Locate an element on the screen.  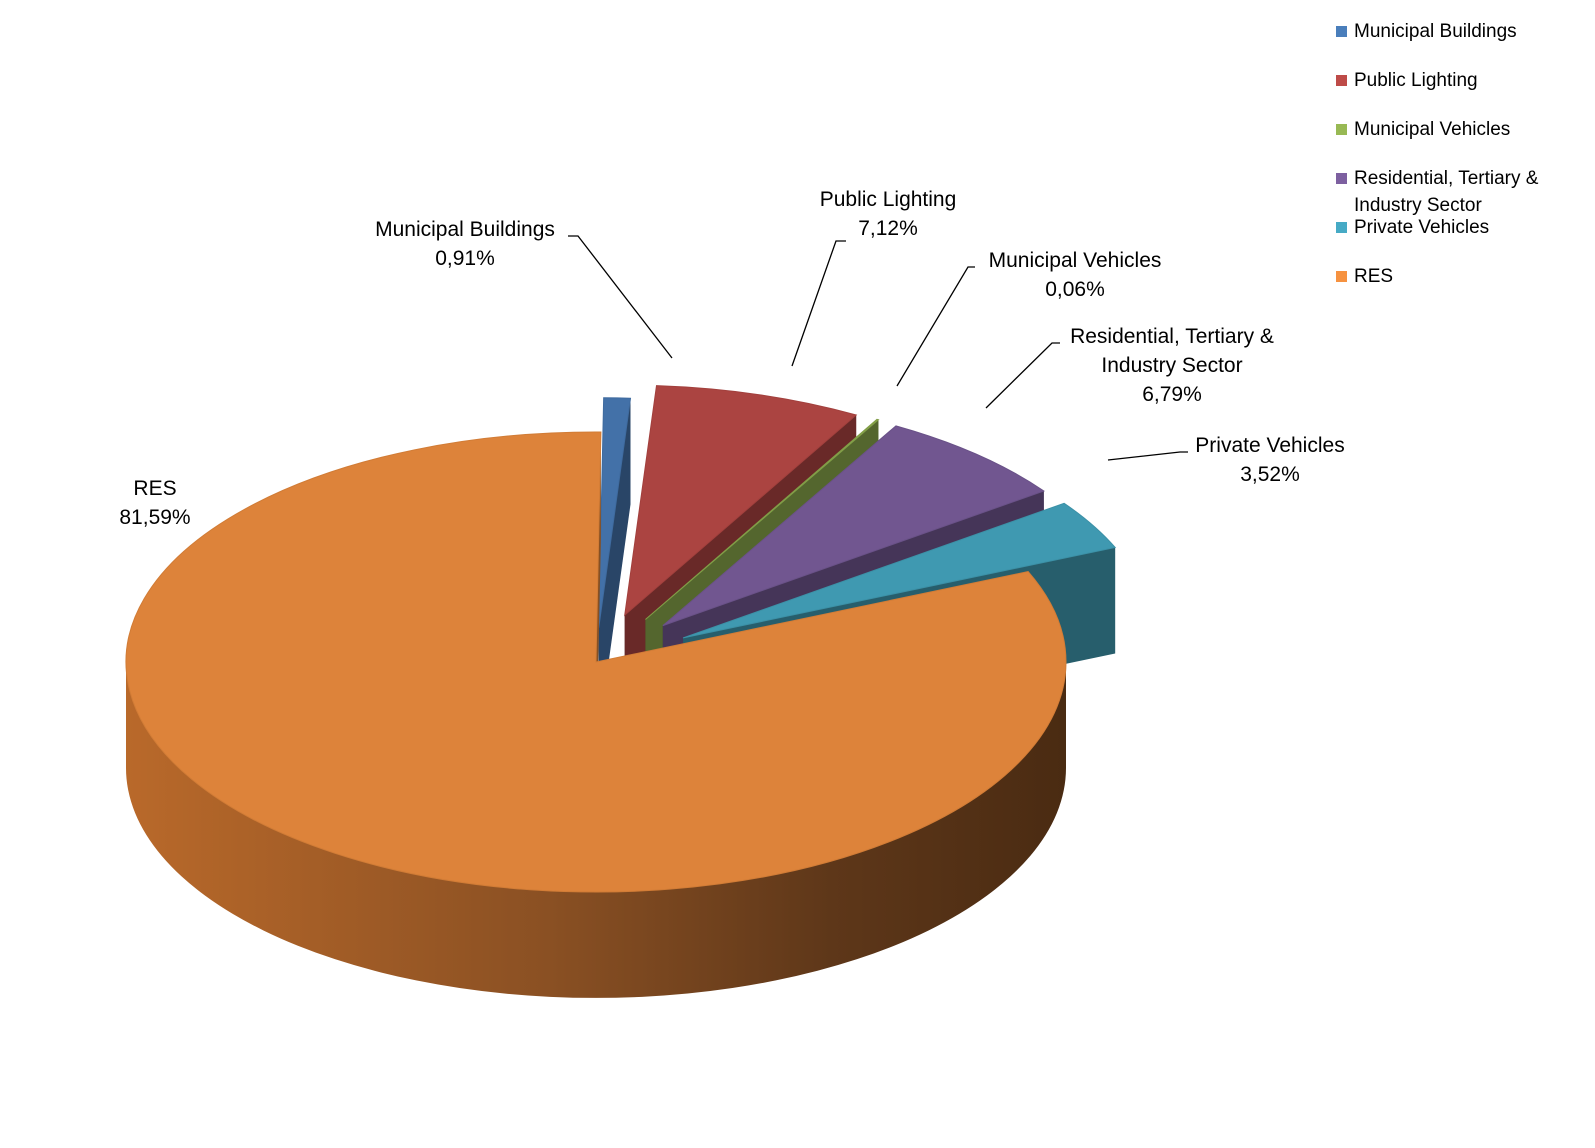
data-label-public-lighting: Public Lighting 7,12% is located at coordinates (888, 214).